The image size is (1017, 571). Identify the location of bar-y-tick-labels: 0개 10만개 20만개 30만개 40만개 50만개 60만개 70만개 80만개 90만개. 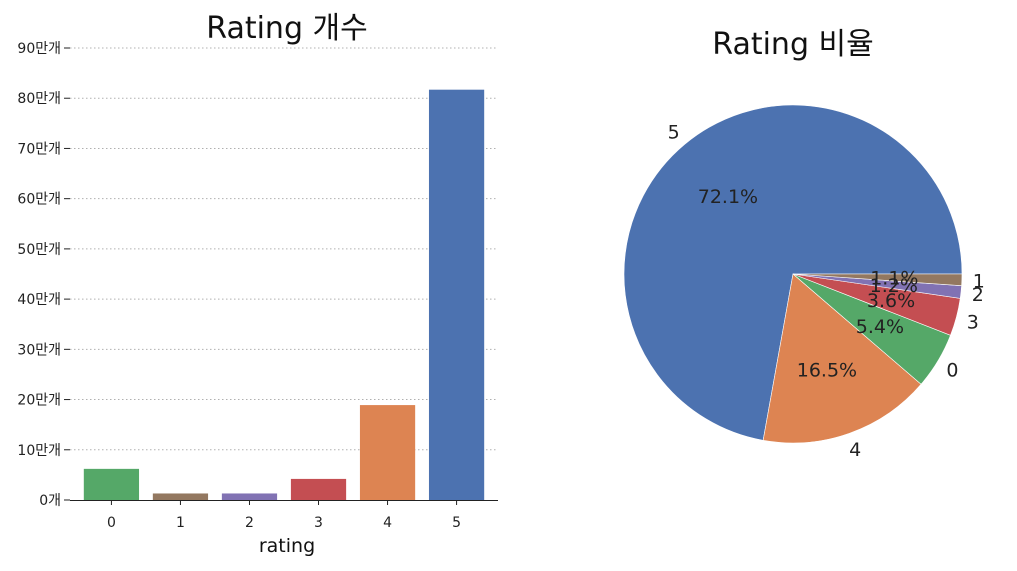
(43, 275).